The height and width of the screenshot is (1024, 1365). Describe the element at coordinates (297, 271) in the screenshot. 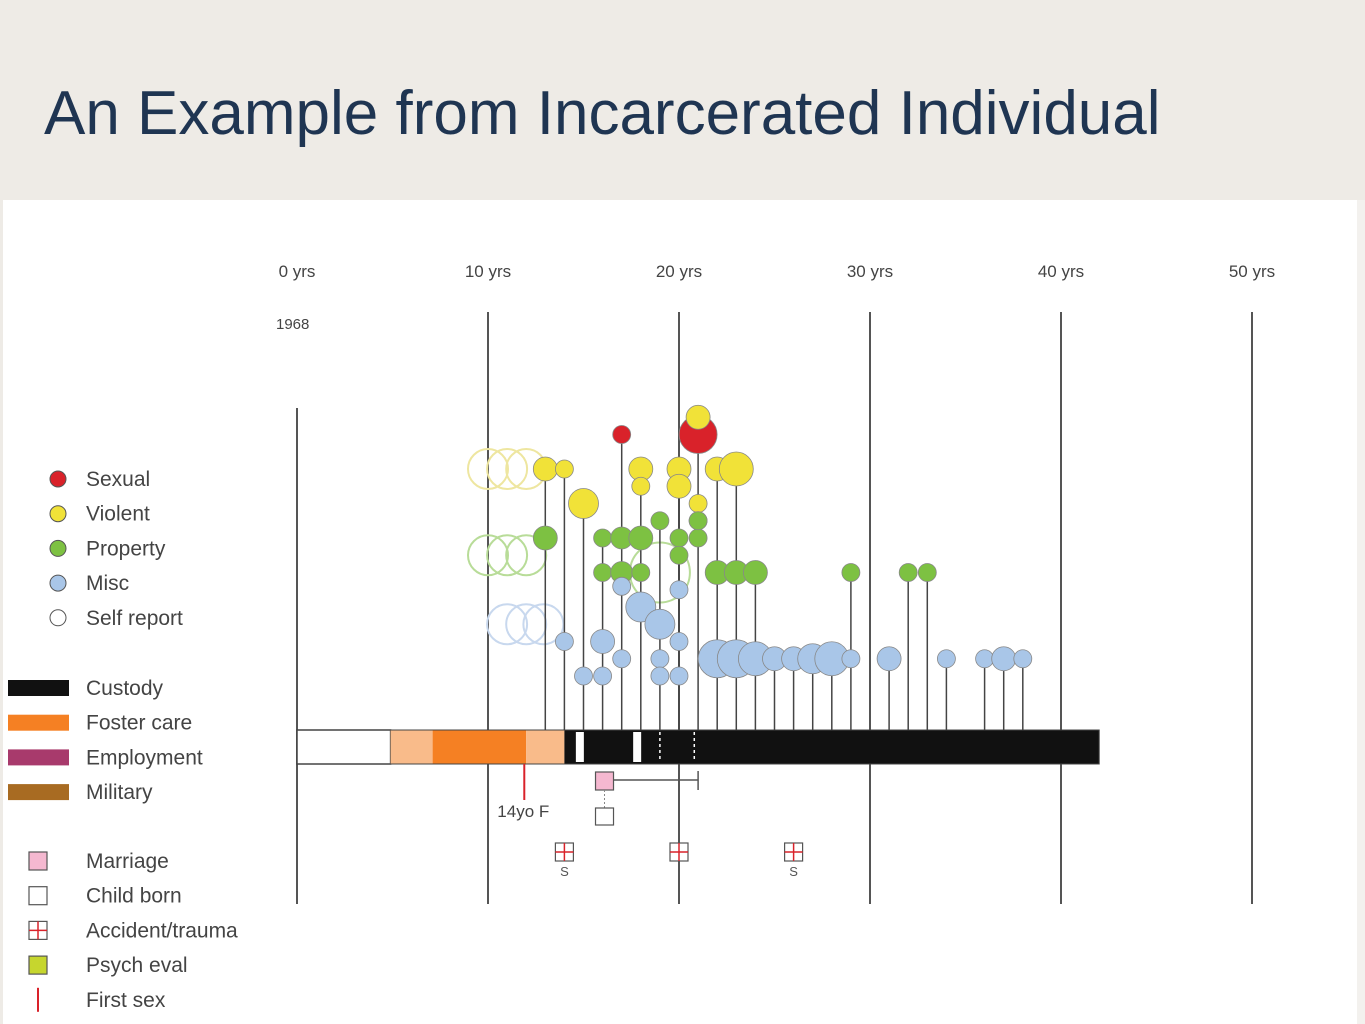

I see `x-tick-label-0: 0 yrs` at that location.